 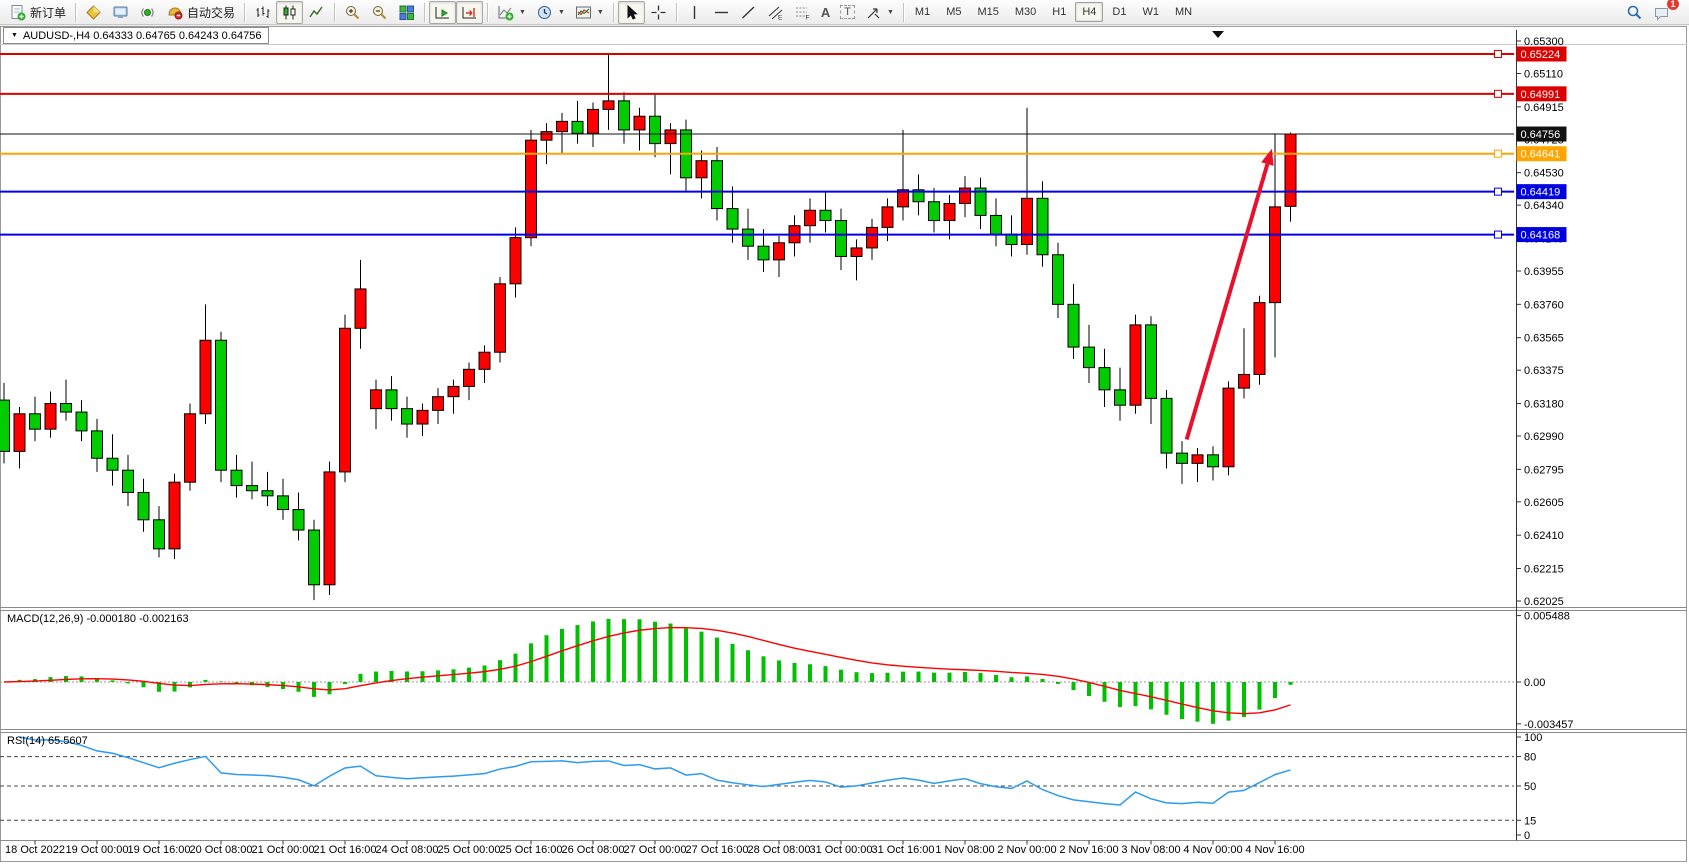 I want to click on vertical-line-tool-button, so click(x=694, y=12).